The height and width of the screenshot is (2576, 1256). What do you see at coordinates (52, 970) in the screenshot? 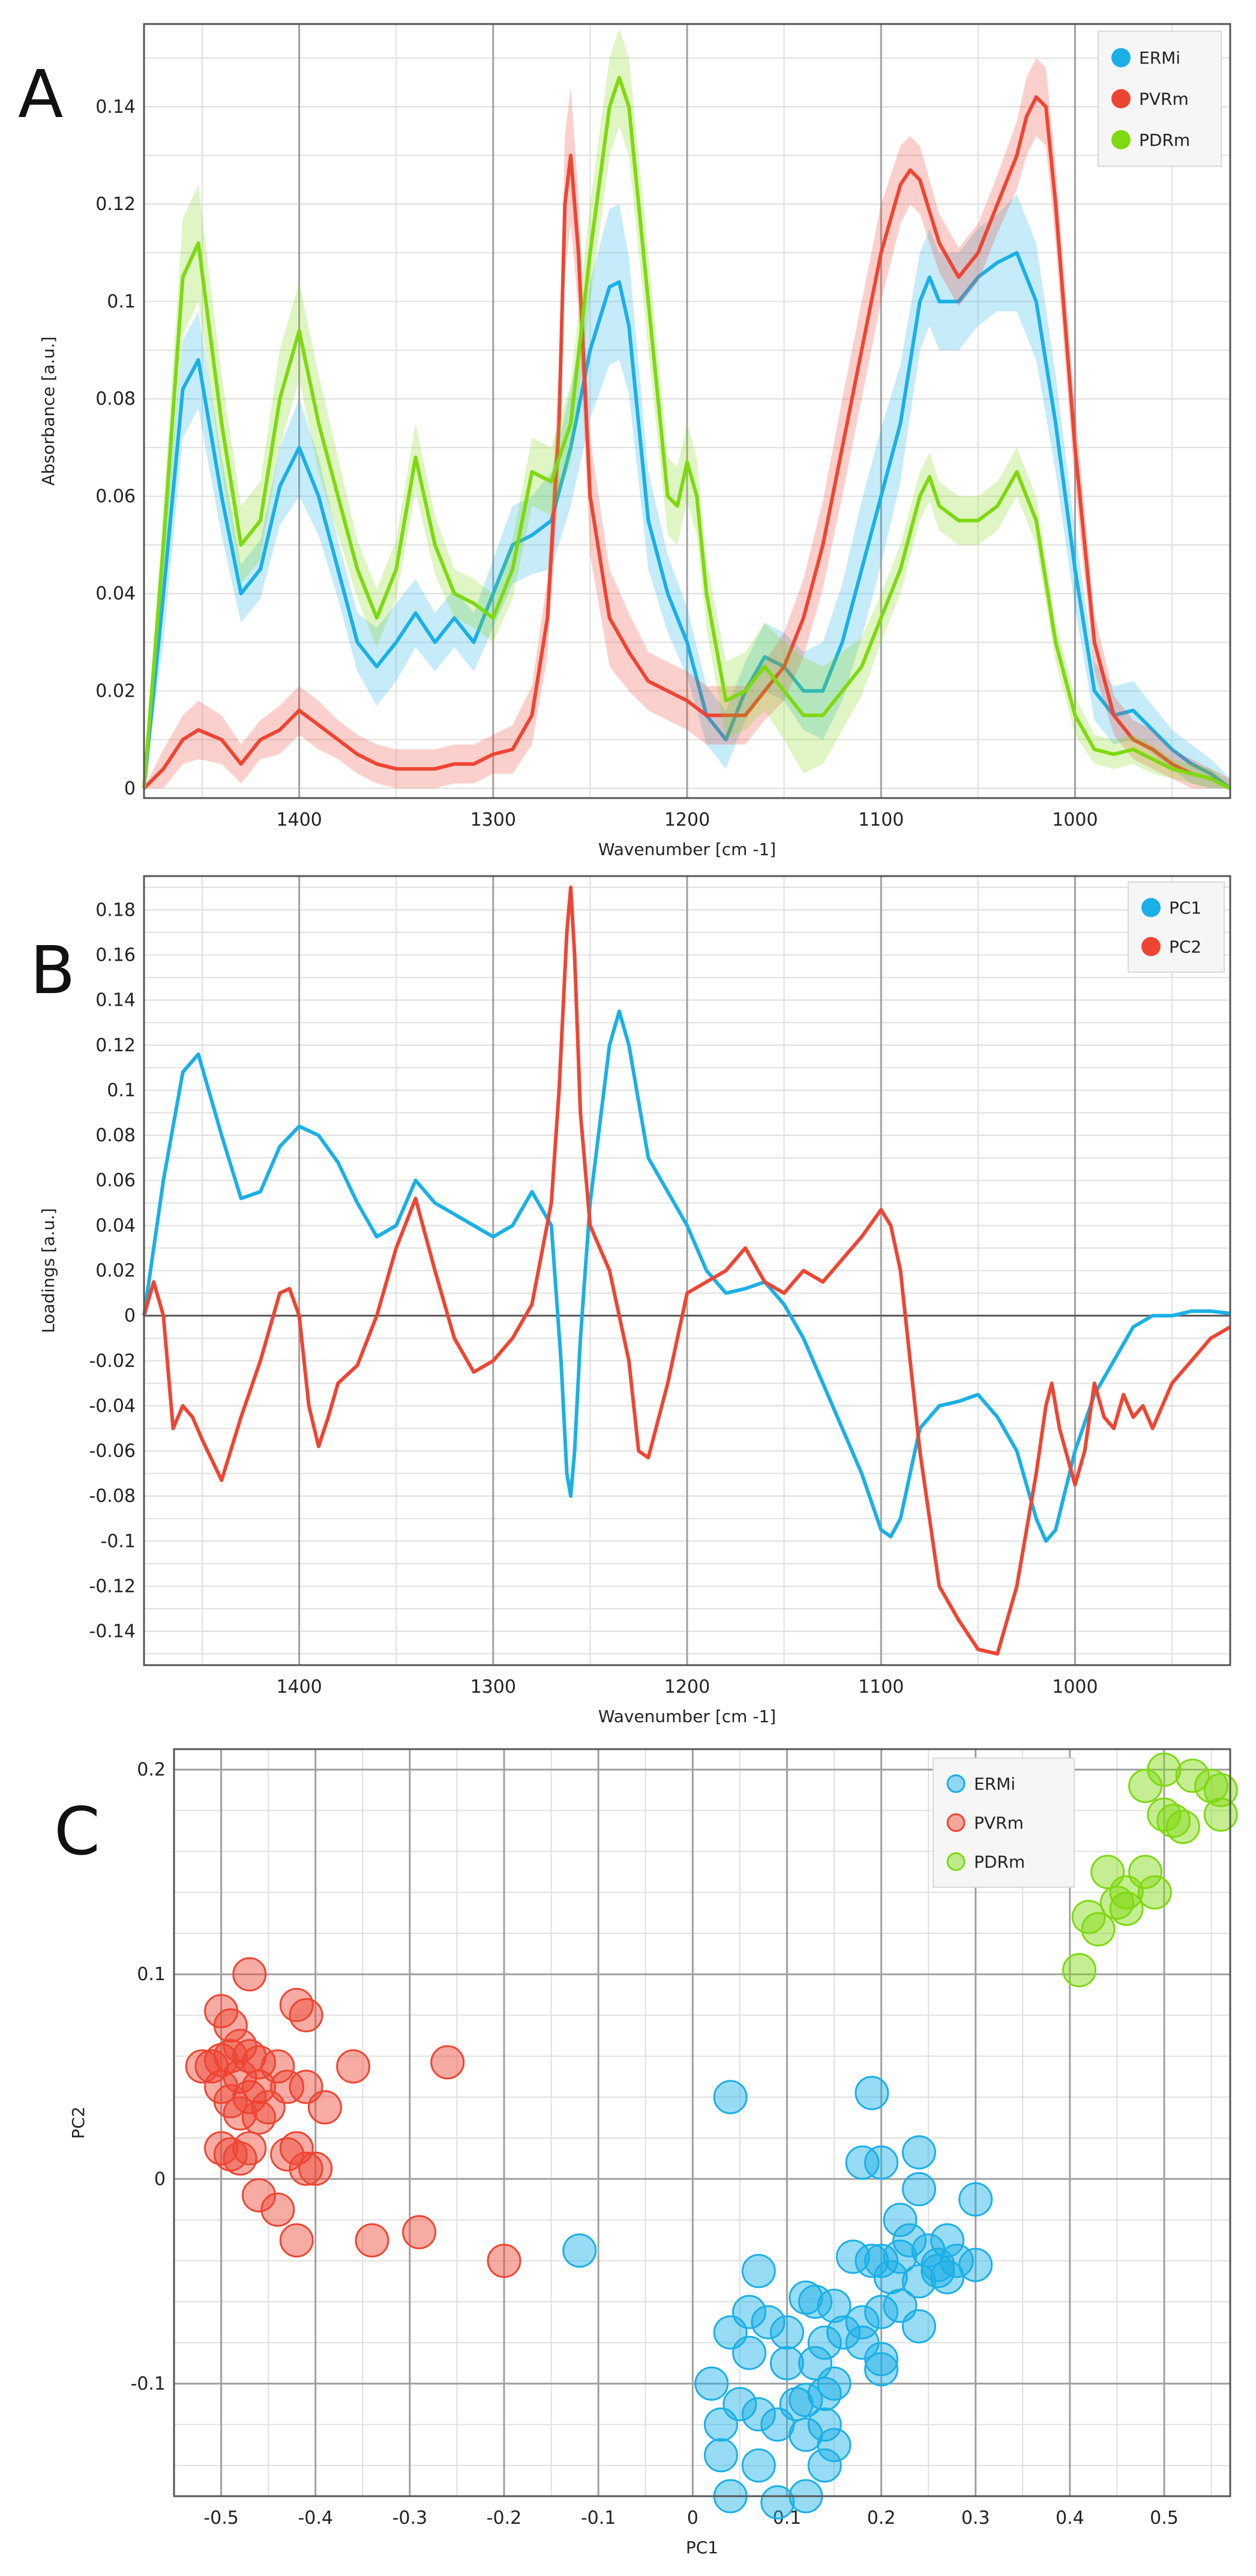
I see `panel-label: B` at bounding box center [52, 970].